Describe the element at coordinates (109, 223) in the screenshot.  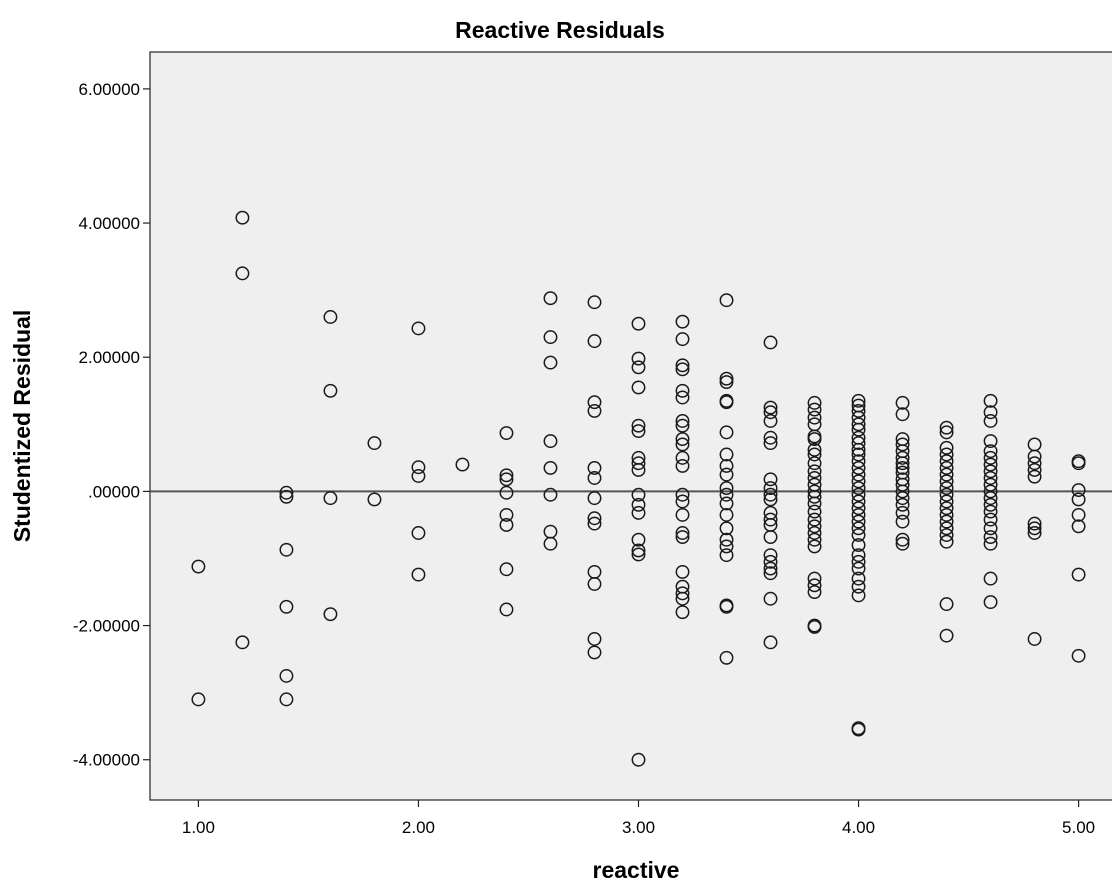
I see `y-tick-label: 4.00000` at that location.